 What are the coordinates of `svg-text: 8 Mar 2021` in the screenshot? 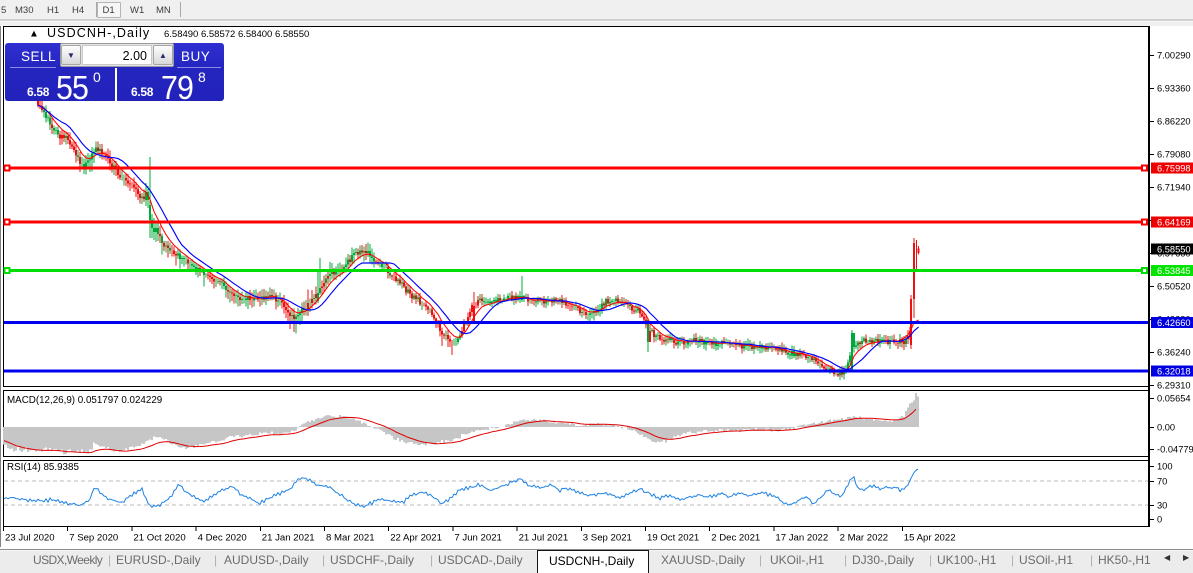 It's located at (350, 538).